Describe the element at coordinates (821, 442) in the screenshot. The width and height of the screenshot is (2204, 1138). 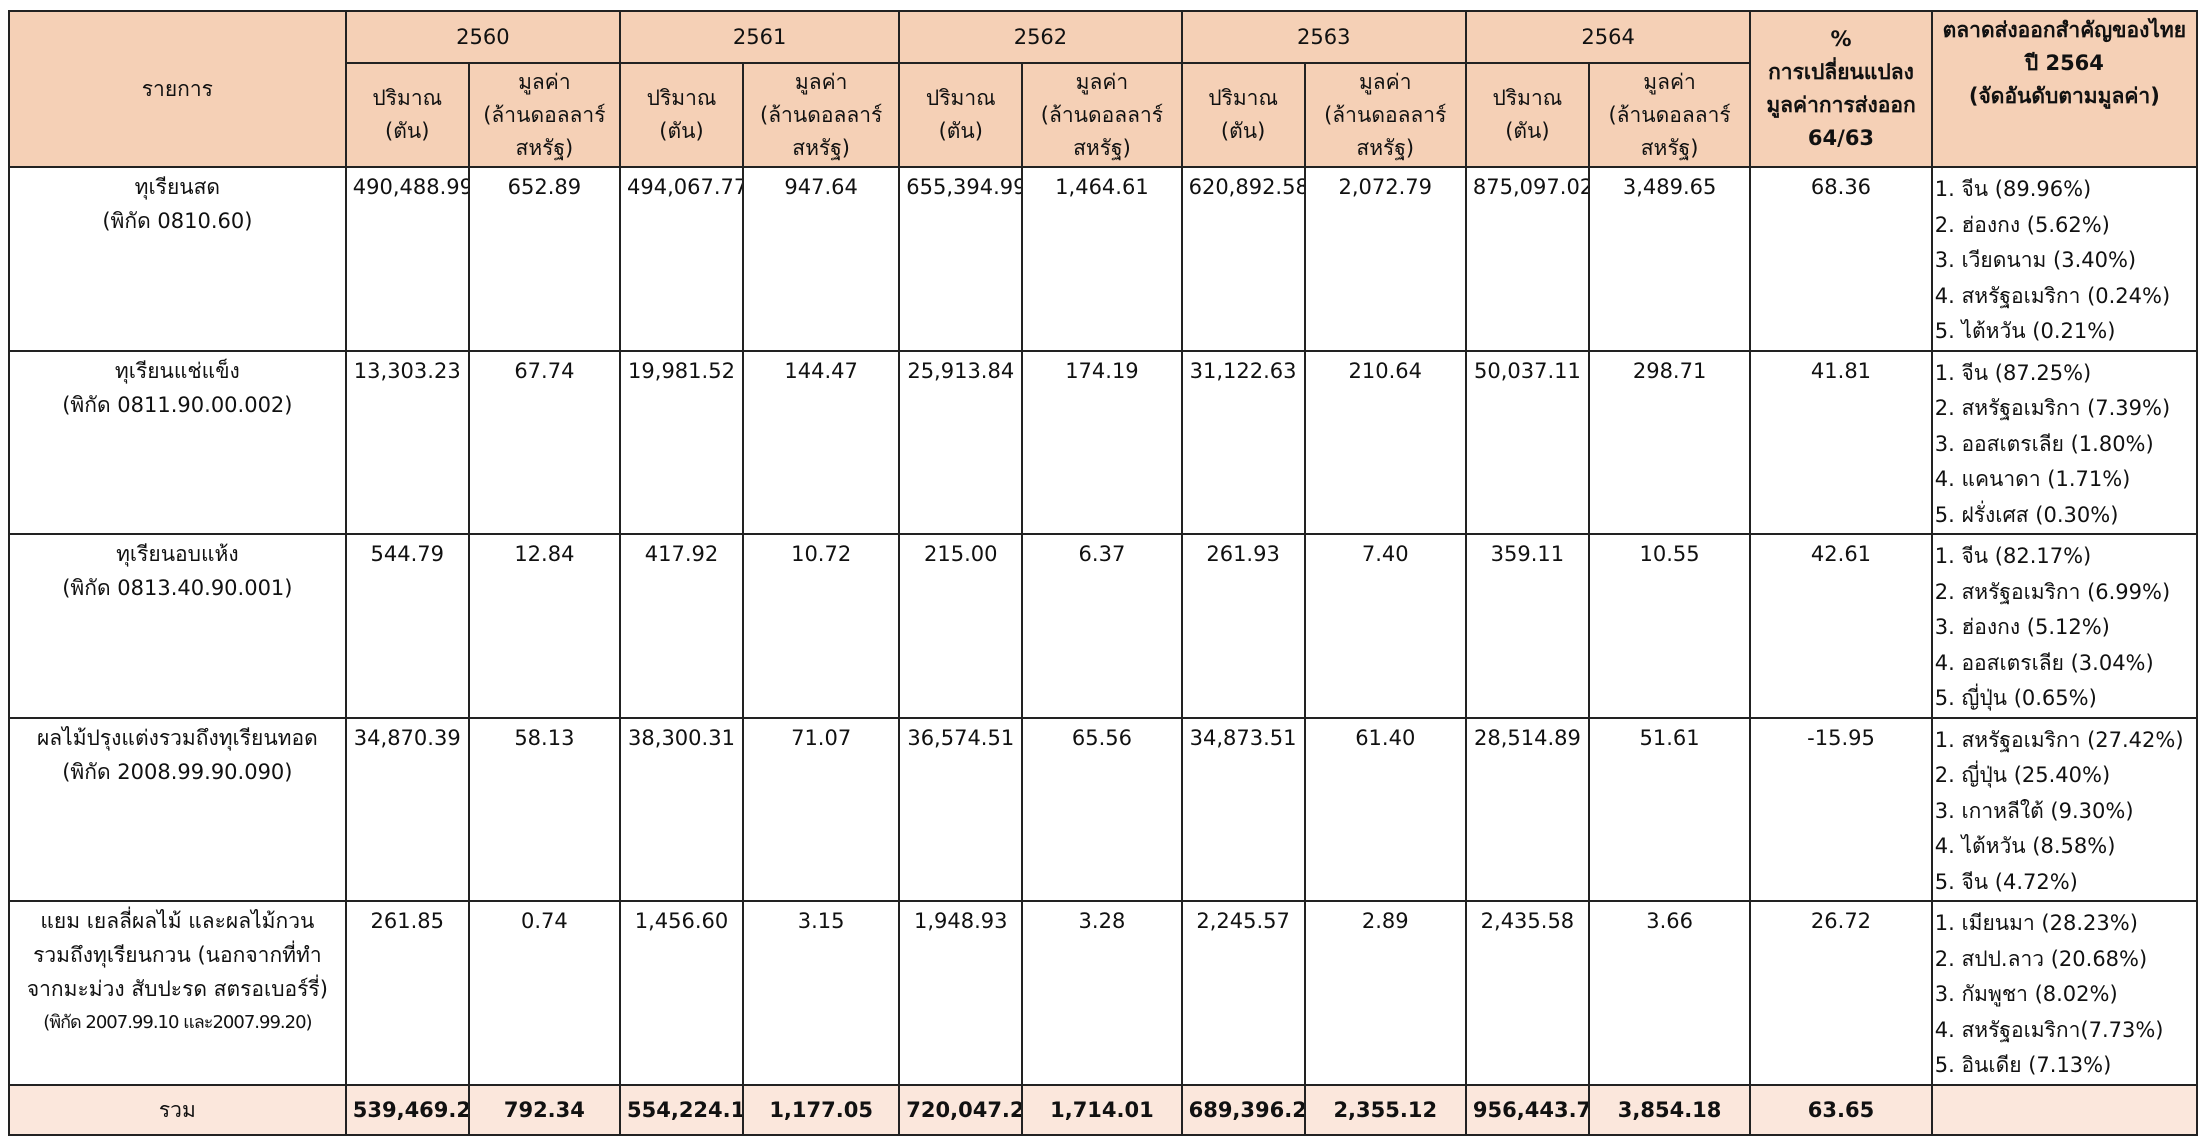
I see `value-cell: 144.47` at that location.